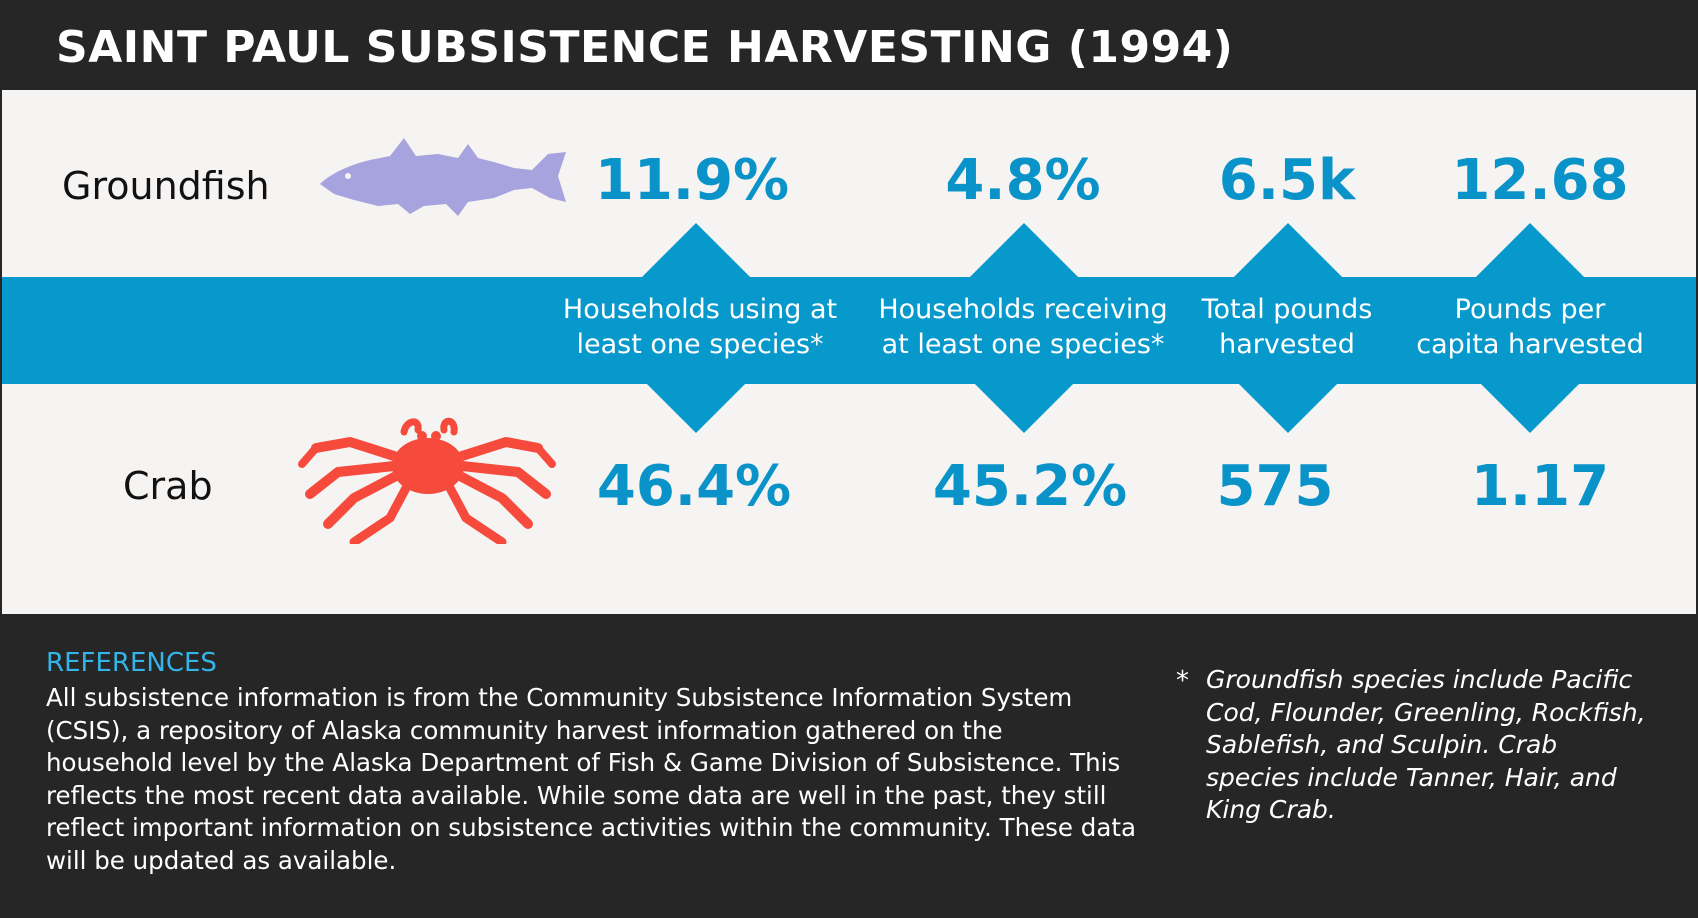  I want to click on metric-label-line: harvested, so click(1287, 344).